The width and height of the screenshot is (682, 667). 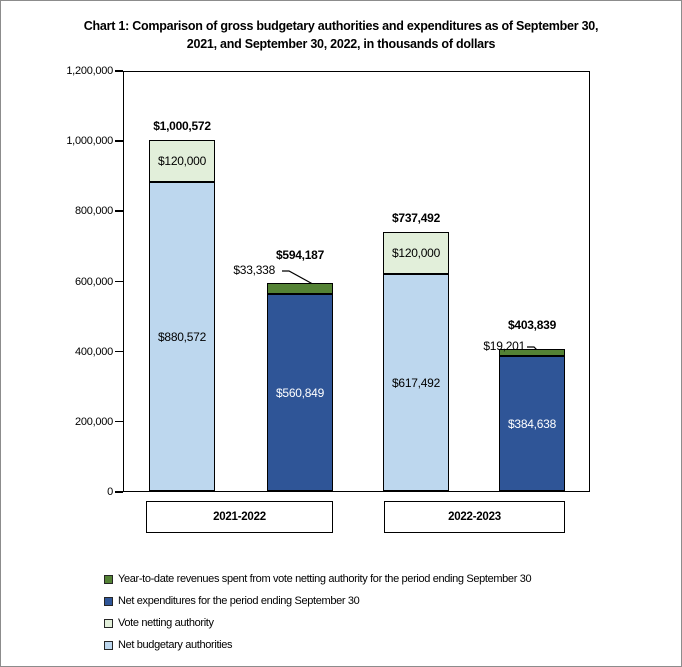 What do you see at coordinates (110, 492) in the screenshot?
I see `y-axis-label: 0` at bounding box center [110, 492].